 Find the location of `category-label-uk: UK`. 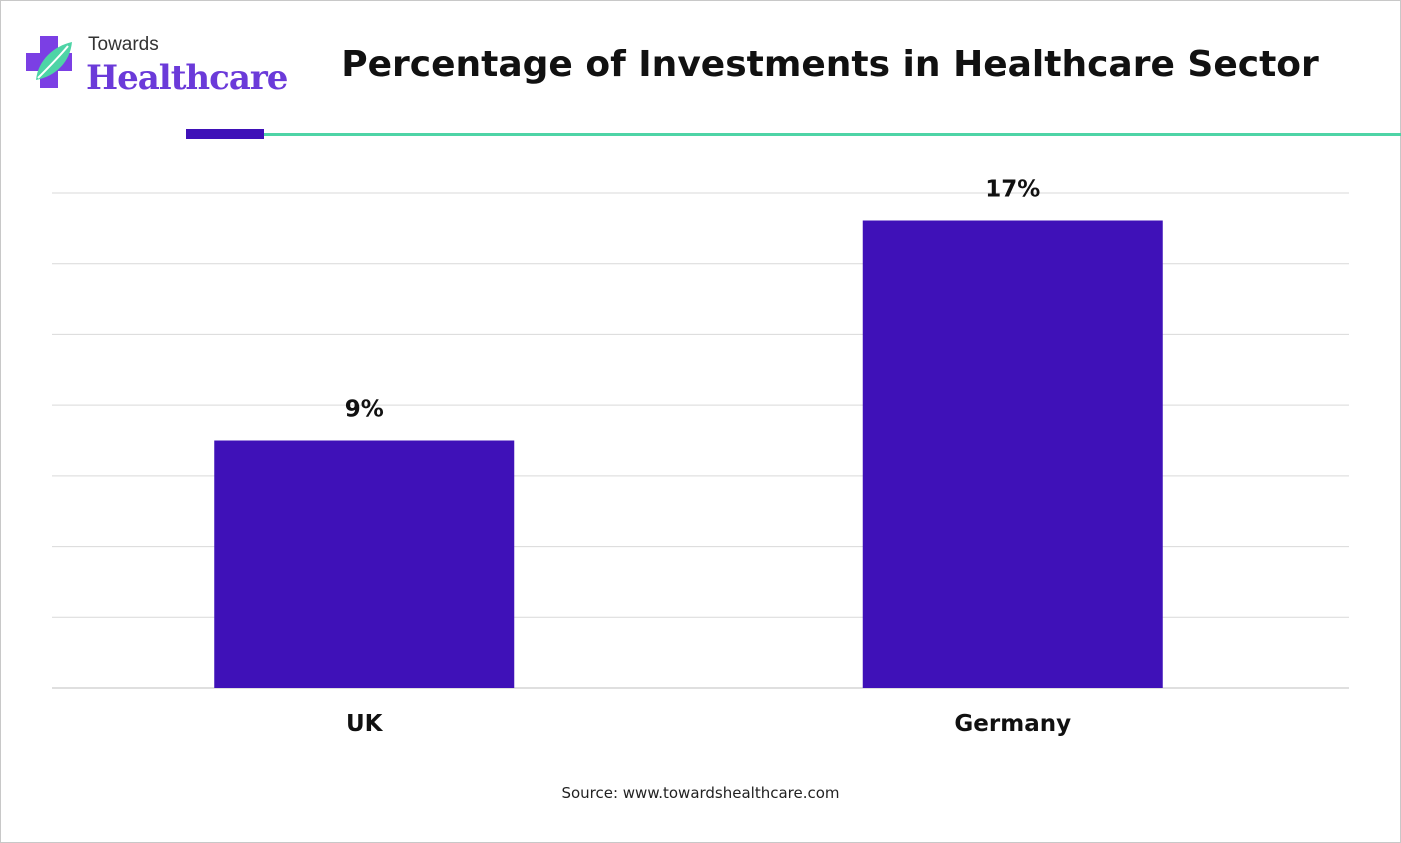

category-label-uk: UK is located at coordinates (365, 724).